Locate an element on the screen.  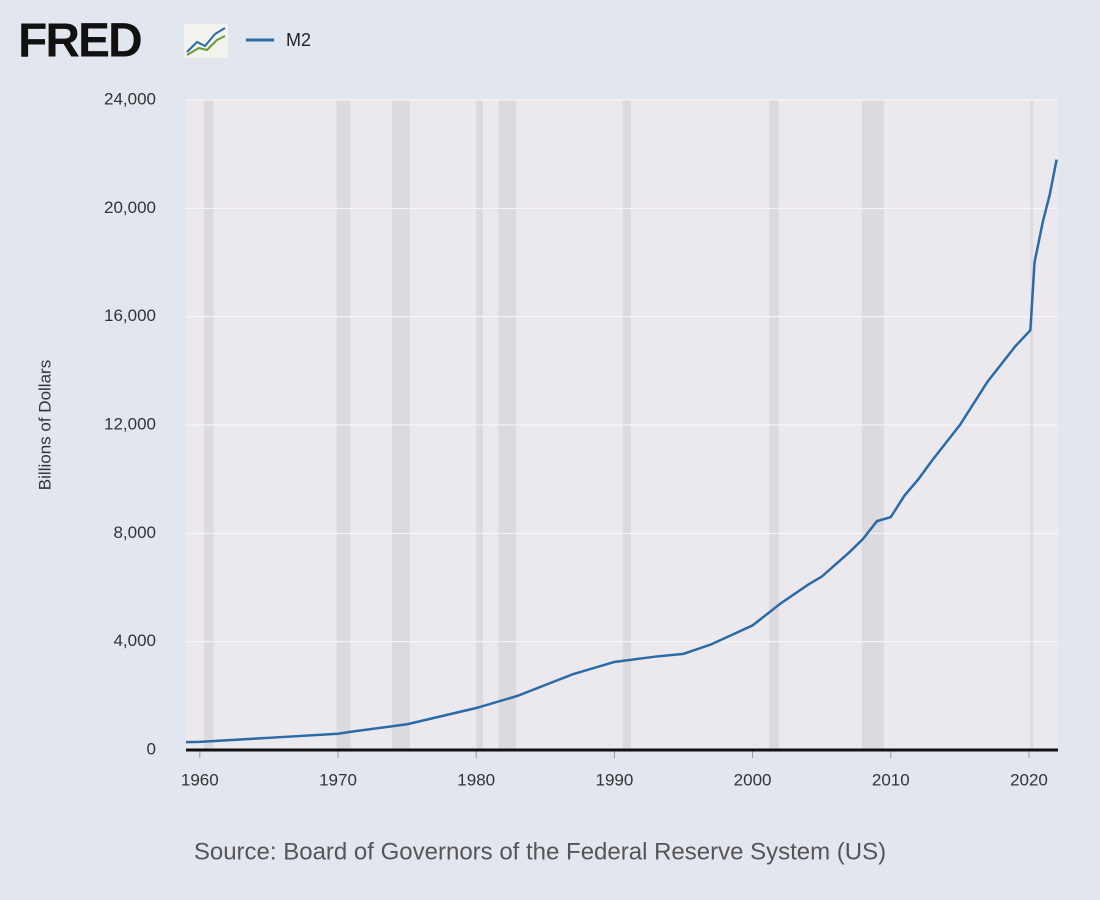
x-tick-label: 1970 is located at coordinates (338, 779).